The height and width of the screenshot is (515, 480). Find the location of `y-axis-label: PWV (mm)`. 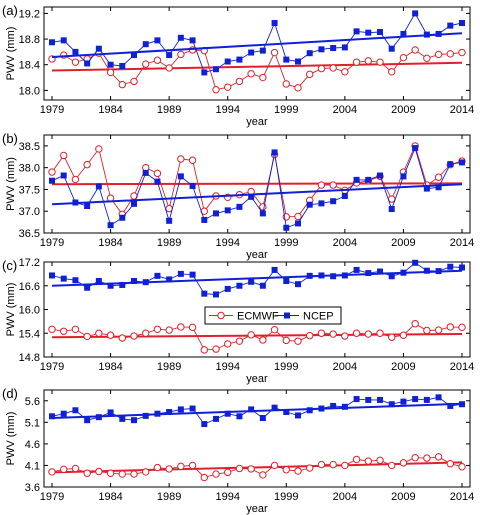

y-axis-label: PWV (mm) is located at coordinates (11, 54).